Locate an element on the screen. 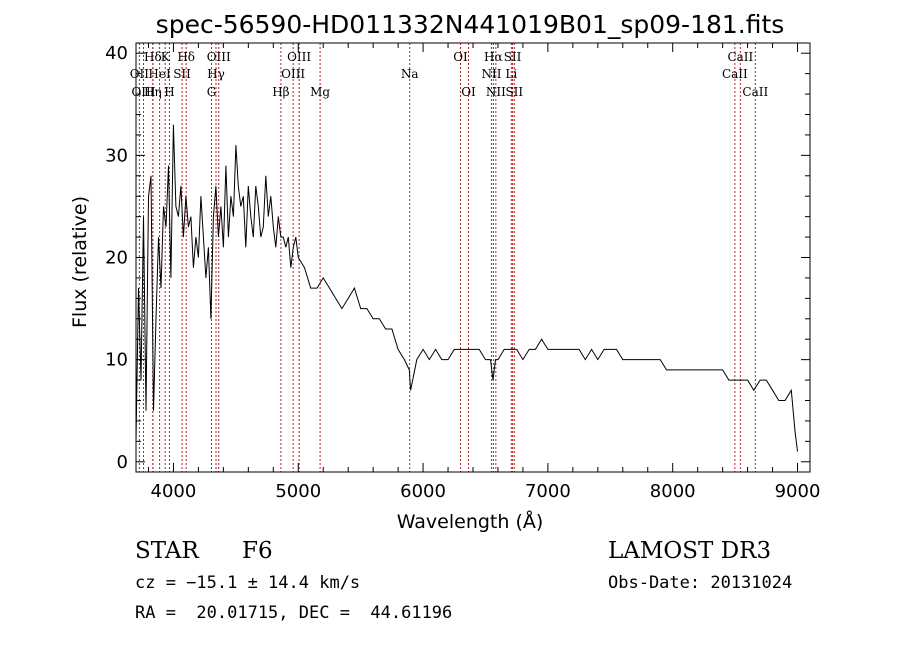  line-label-H-gamma: Hγ is located at coordinates (216, 74).